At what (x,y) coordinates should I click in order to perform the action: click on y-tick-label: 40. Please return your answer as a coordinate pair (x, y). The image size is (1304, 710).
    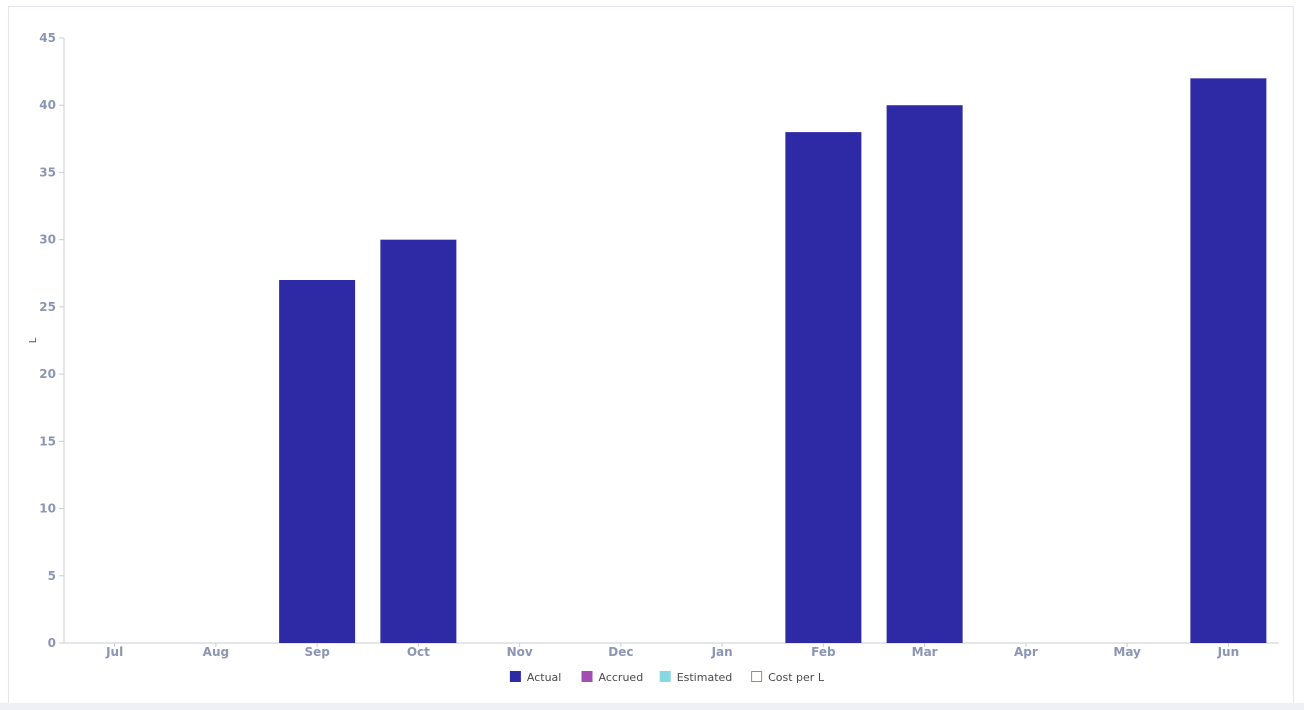
    Looking at the image, I should click on (47, 105).